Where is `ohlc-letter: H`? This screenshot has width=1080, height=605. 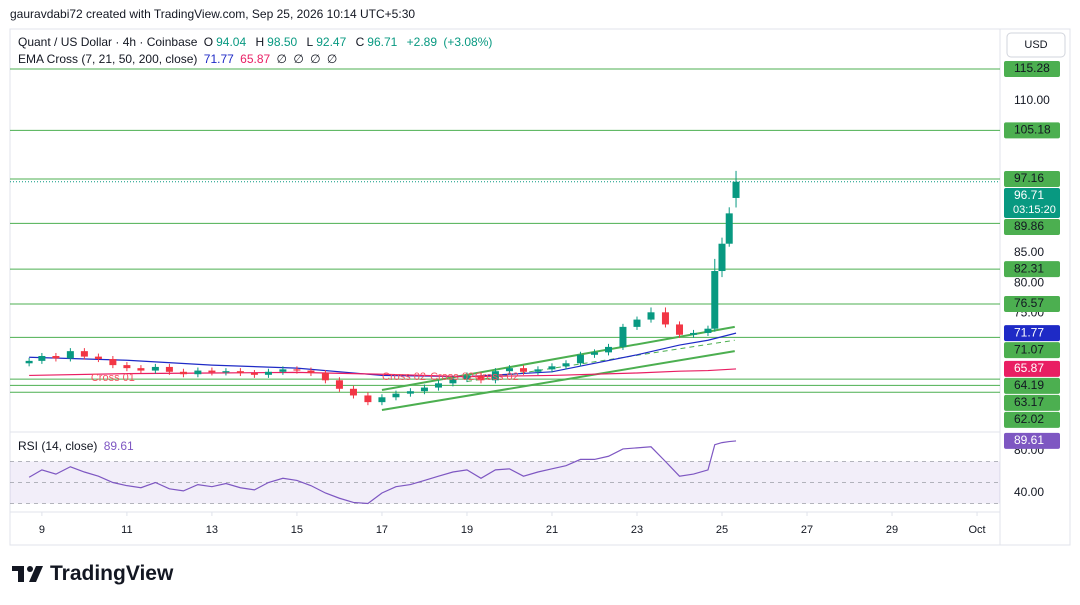 ohlc-letter: H is located at coordinates (260, 42).